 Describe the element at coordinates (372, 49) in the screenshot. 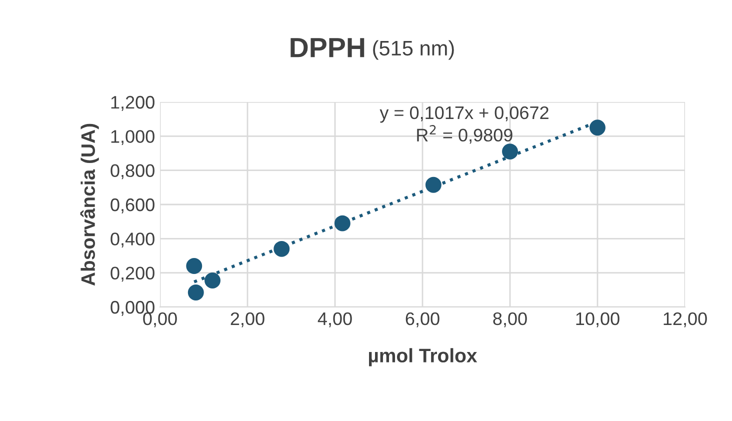

I see `chart-title: DPPH (515 nm)` at that location.